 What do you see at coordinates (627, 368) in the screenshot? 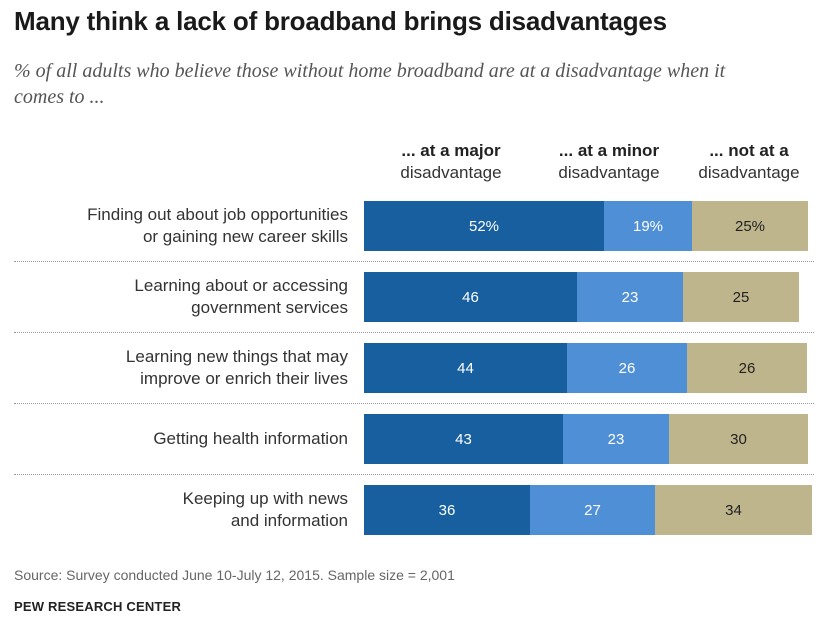
I see `bar-segment-minor: 26` at bounding box center [627, 368].